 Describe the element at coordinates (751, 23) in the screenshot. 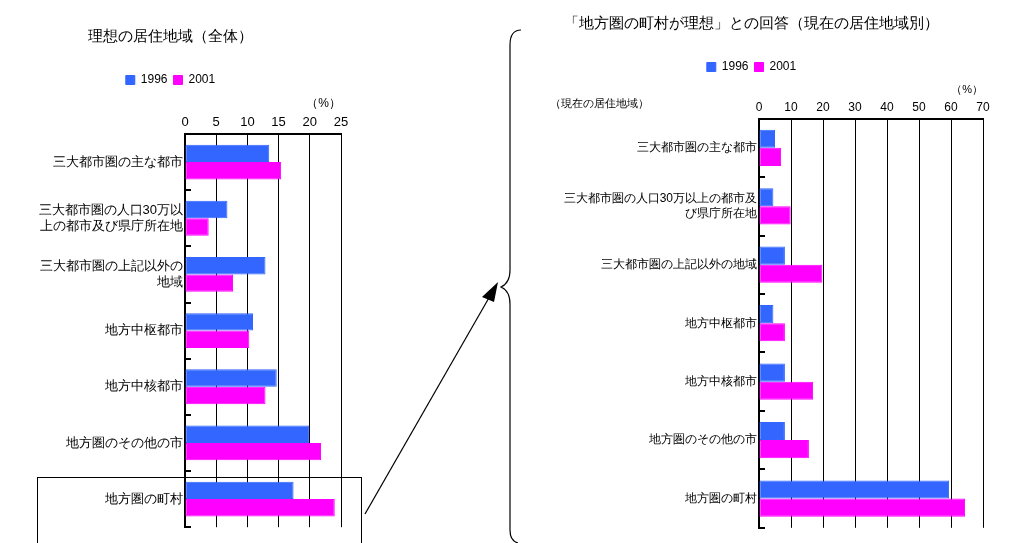

I see `chart-title: 「地方圏の町村が理想」との回答（現在の居住地域別）` at that location.